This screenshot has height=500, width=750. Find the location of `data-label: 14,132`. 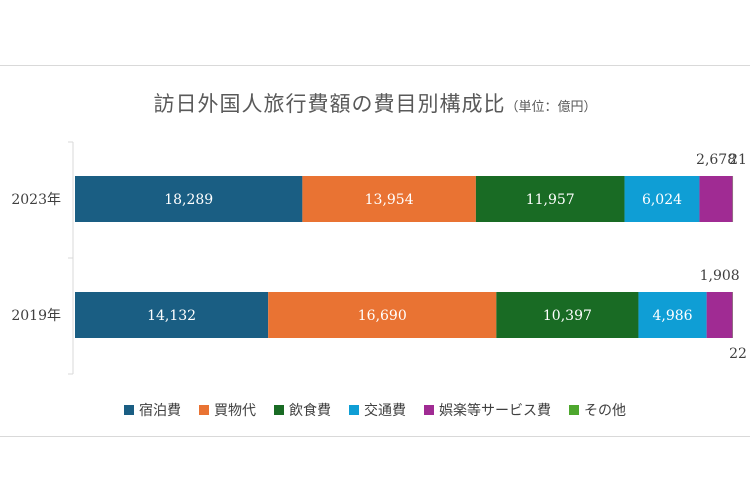

data-label: 14,132 is located at coordinates (171, 316).